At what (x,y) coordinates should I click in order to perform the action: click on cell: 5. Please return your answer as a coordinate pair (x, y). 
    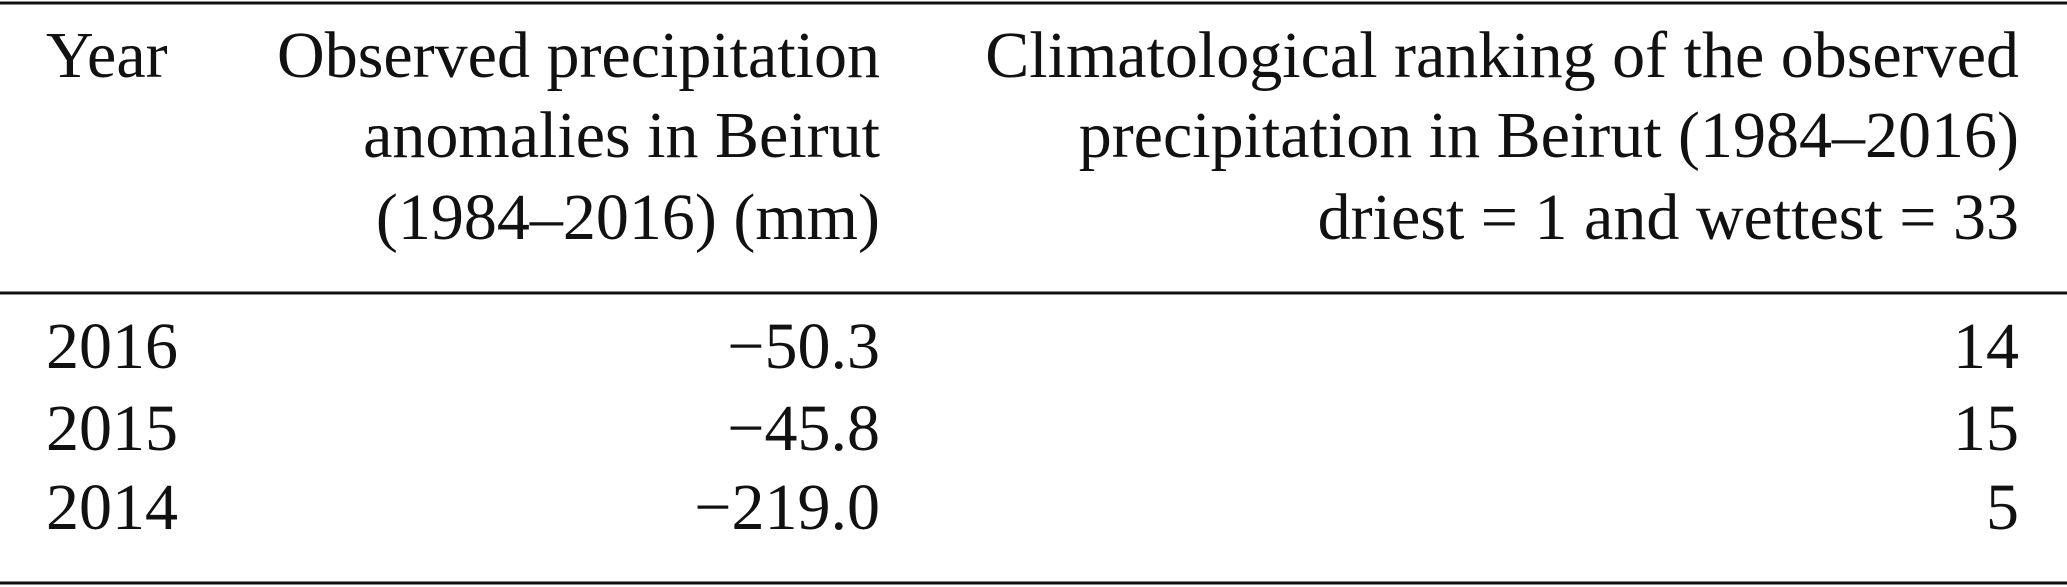
    Looking at the image, I should click on (2002, 507).